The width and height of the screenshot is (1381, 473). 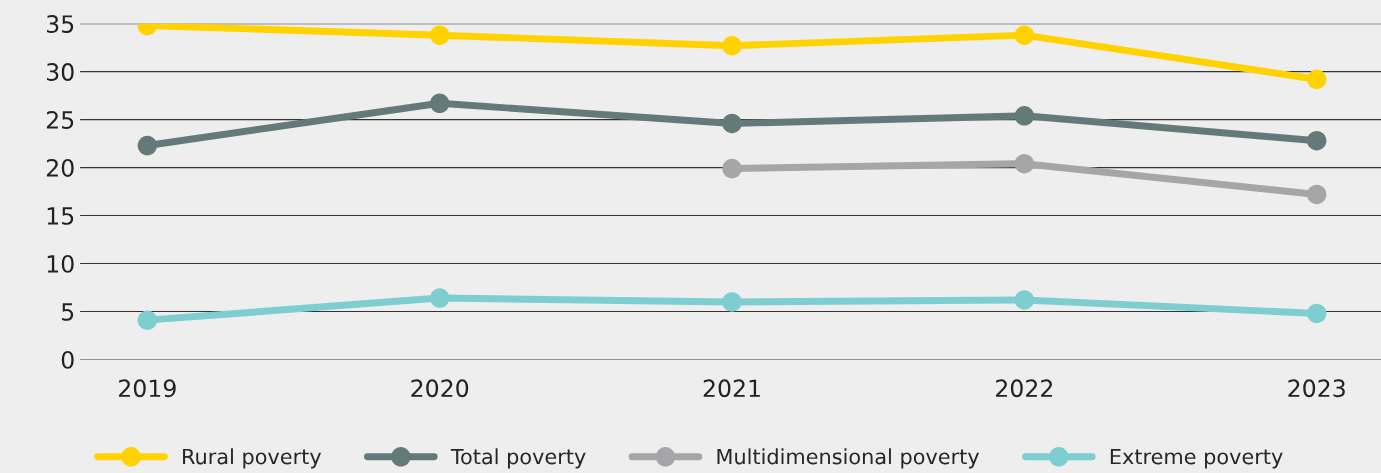 I want to click on y-tick-label: 10, so click(x=60, y=263).